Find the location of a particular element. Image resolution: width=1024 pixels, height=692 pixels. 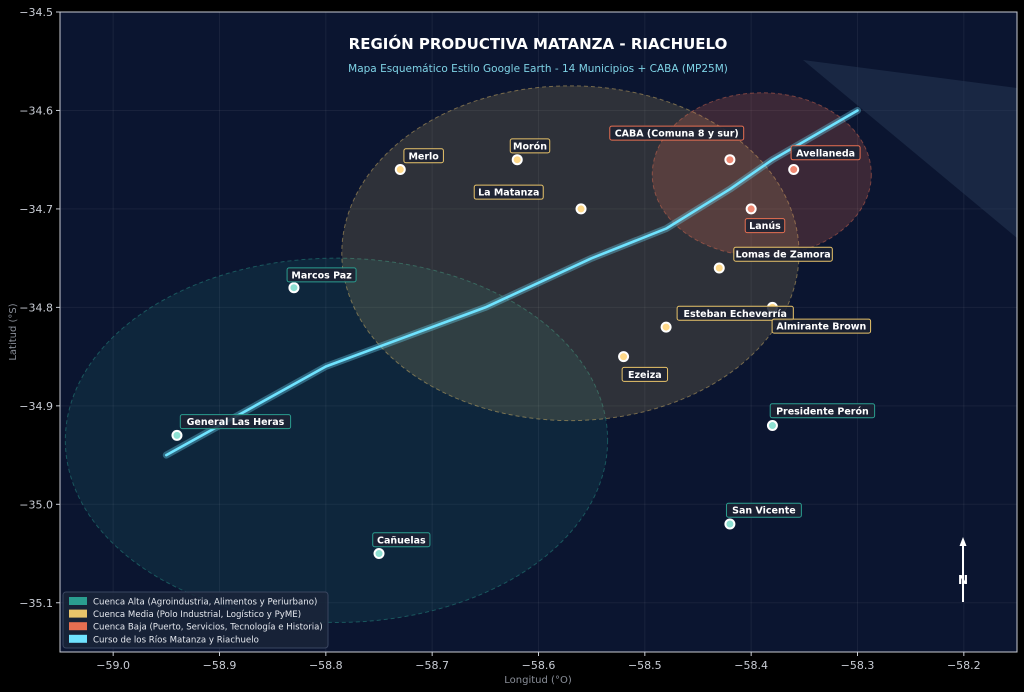

y-tick-label: −35.0 is located at coordinates (36, 504).